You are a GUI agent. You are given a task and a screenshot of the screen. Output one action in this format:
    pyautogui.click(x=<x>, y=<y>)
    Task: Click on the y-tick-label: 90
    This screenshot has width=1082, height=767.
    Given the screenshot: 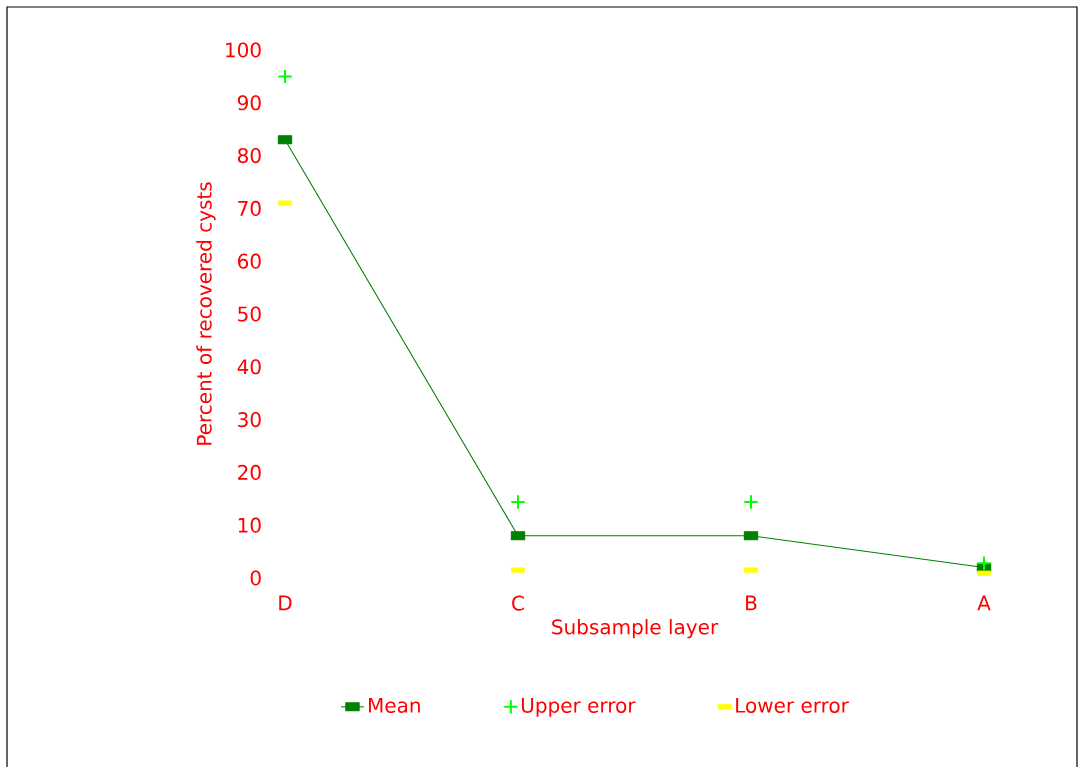 What is the action you would take?
    pyautogui.click(x=249, y=103)
    